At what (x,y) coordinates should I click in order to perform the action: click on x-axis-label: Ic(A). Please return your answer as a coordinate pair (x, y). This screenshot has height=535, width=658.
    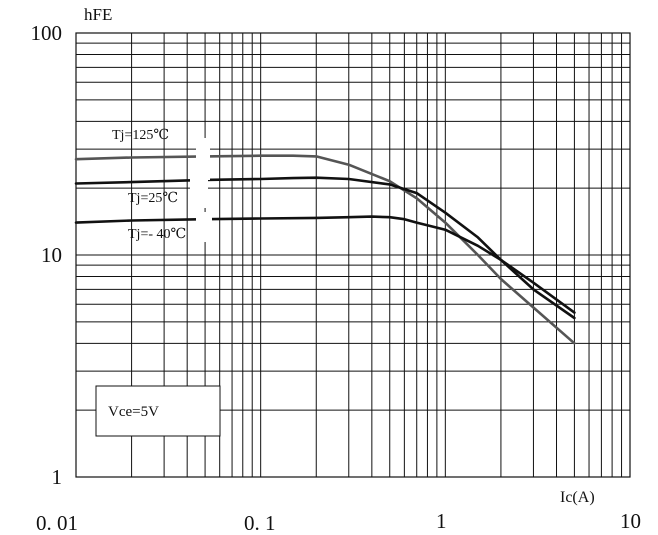
    Looking at the image, I should click on (577, 497).